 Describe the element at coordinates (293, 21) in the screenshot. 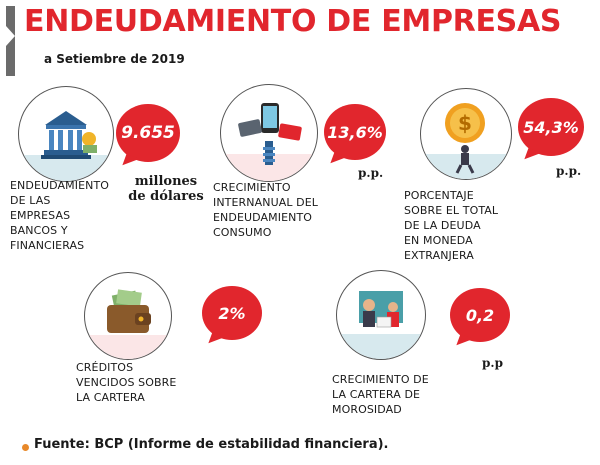

I see `page-title: ENDEUDAMIENTO DE EMPRESAS` at that location.